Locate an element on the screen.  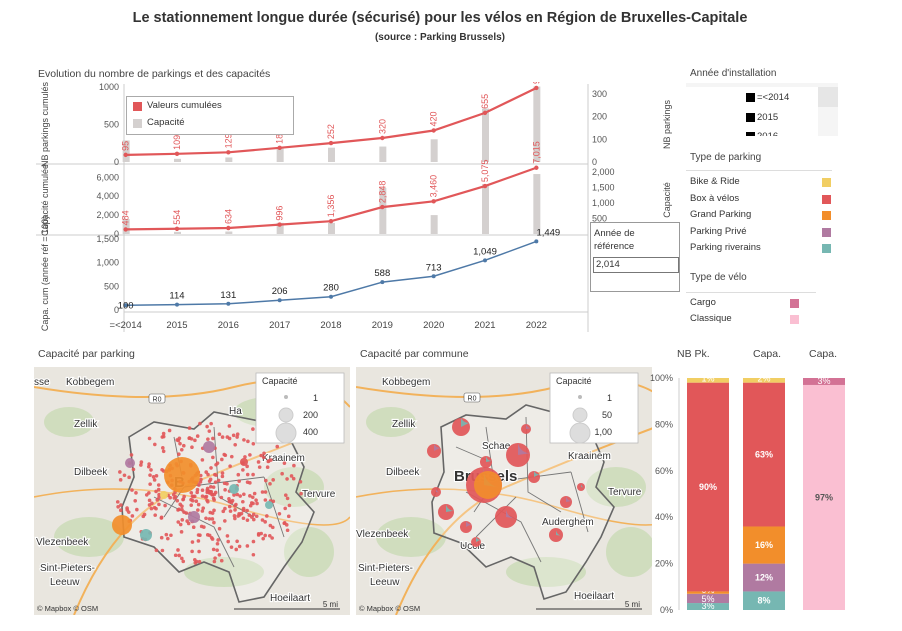
parking-type-item-1: Box à vélos is located at coordinates (760, 198).